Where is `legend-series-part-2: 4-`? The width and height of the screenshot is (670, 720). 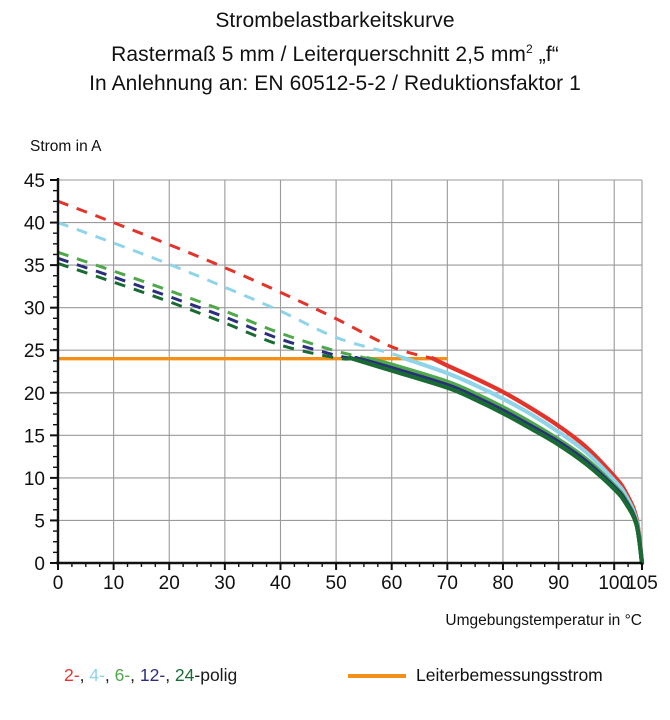
legend-series-part-2: 4- is located at coordinates (97, 675).